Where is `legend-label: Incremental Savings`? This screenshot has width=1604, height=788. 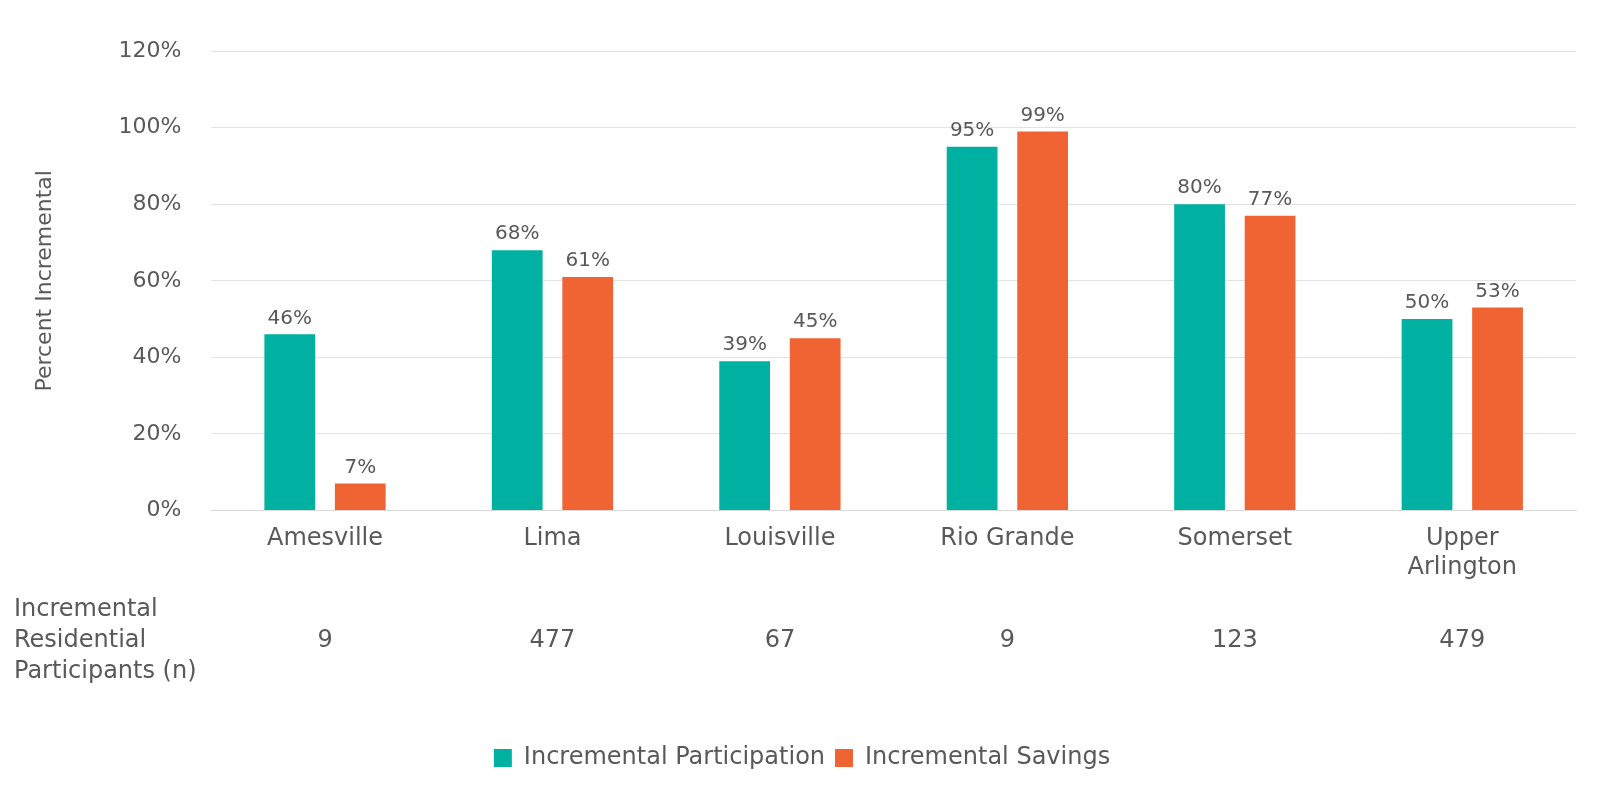 legend-label: Incremental Savings is located at coordinates (988, 756).